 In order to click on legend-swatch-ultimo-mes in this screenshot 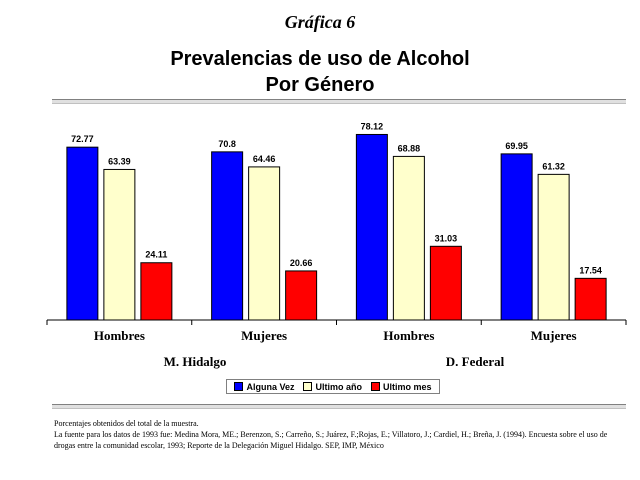, I will do `click(375, 386)`.